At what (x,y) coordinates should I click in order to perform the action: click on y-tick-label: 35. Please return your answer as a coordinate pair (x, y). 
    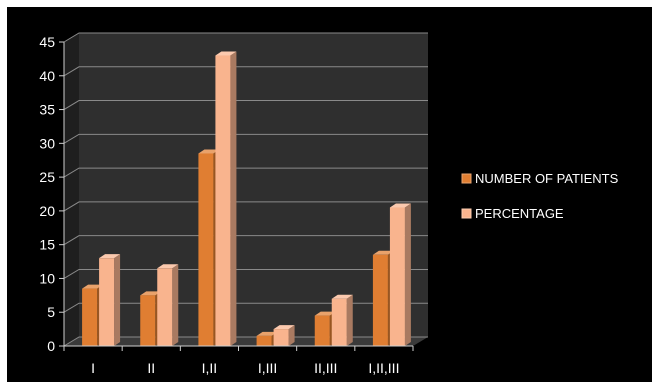
    Looking at the image, I should click on (47, 110).